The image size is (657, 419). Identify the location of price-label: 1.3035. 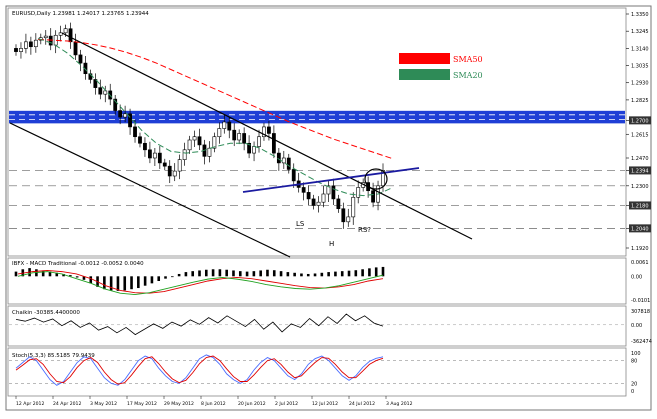
(640, 67).